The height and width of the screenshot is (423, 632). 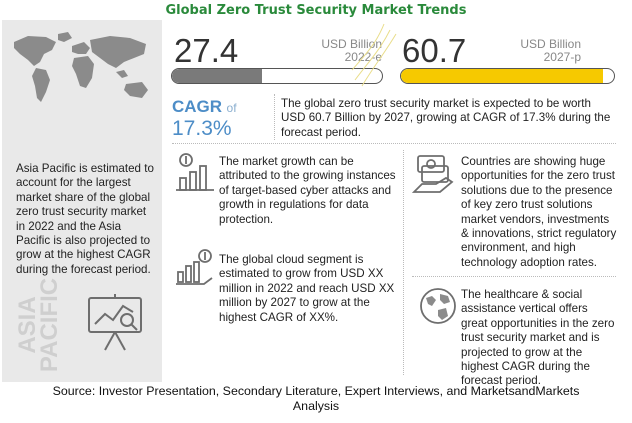 I want to click on bar-fill-2027, so click(x=502, y=76).